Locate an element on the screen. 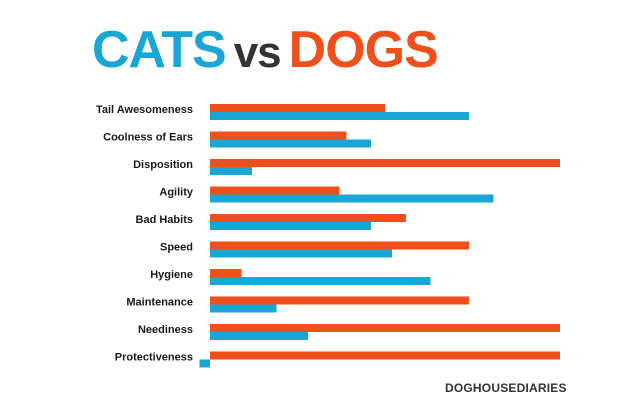  chart-title: CATS vs DOGS is located at coordinates (265, 51).